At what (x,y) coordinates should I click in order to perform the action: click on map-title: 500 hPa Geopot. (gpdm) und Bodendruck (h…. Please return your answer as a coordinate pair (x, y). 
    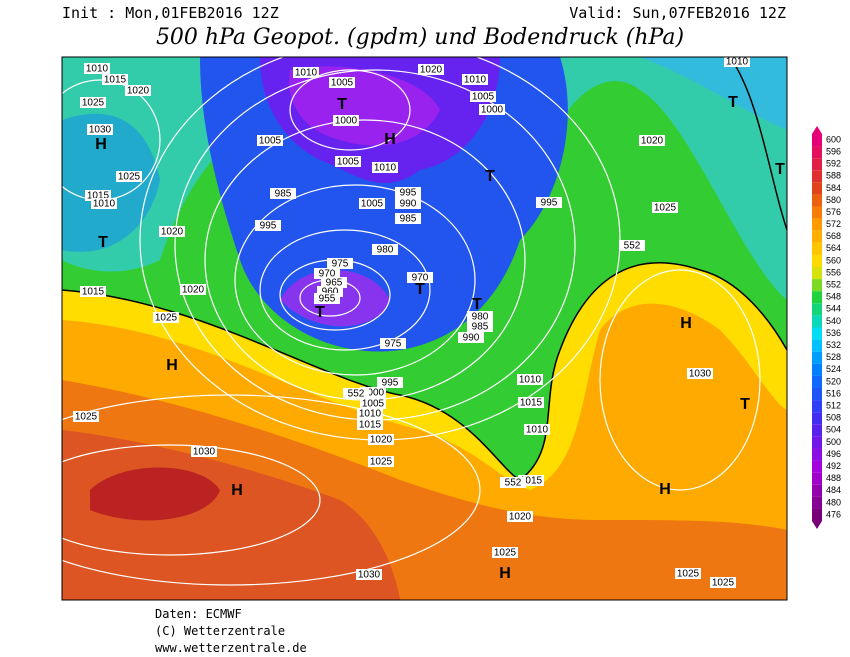
    Looking at the image, I should click on (420, 37).